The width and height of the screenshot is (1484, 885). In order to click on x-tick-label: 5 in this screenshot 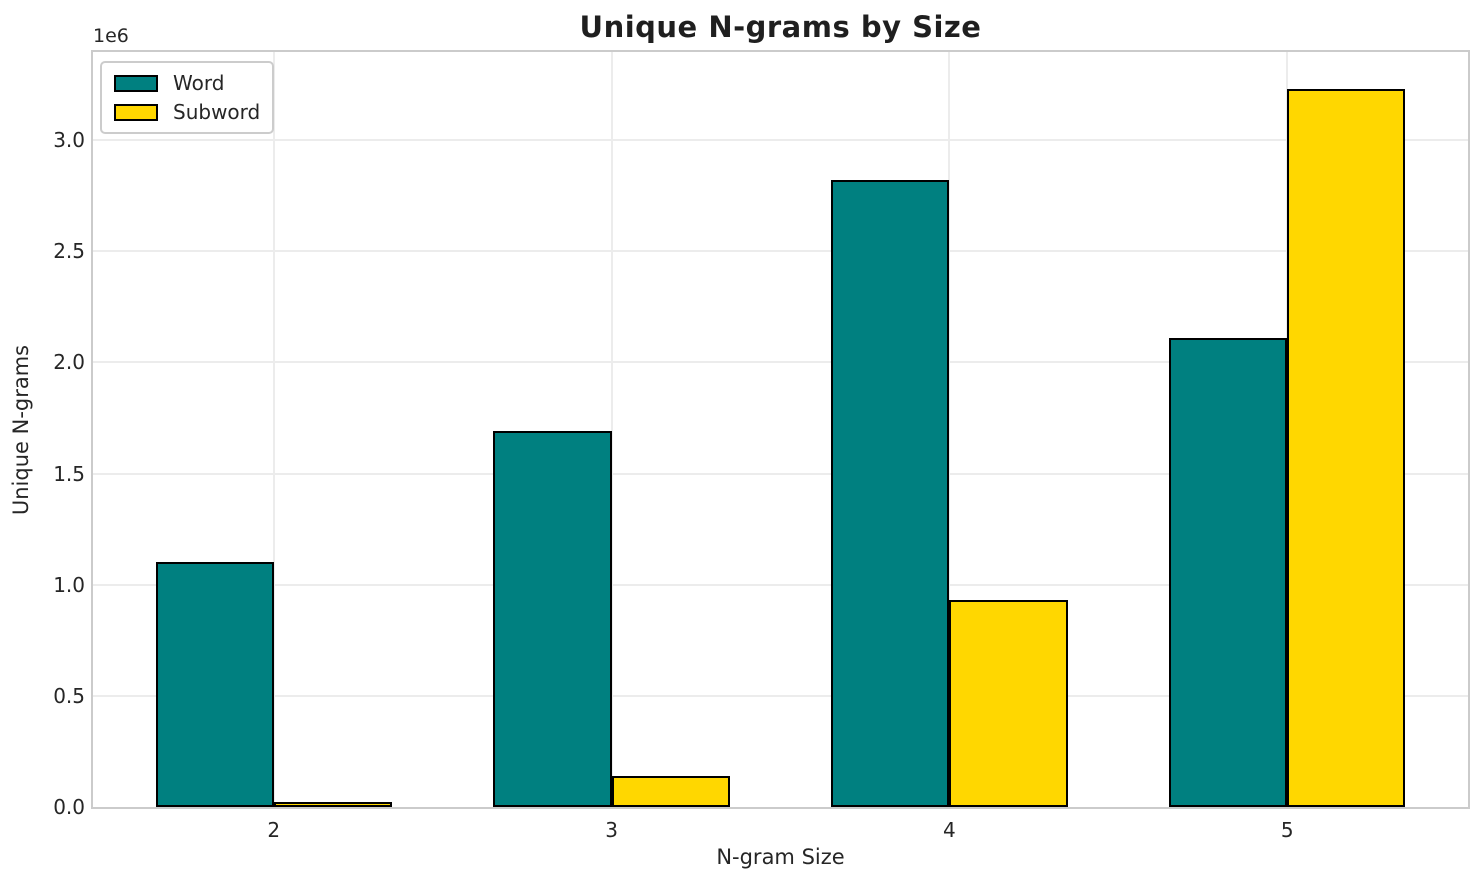, I will do `click(1287, 830)`.